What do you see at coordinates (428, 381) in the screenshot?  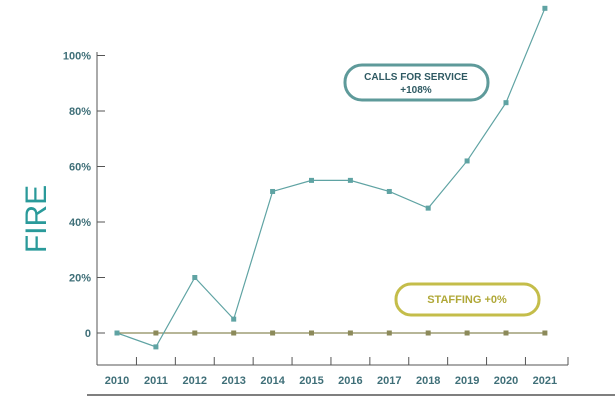 I see `x-tick-label: 2018` at bounding box center [428, 381].